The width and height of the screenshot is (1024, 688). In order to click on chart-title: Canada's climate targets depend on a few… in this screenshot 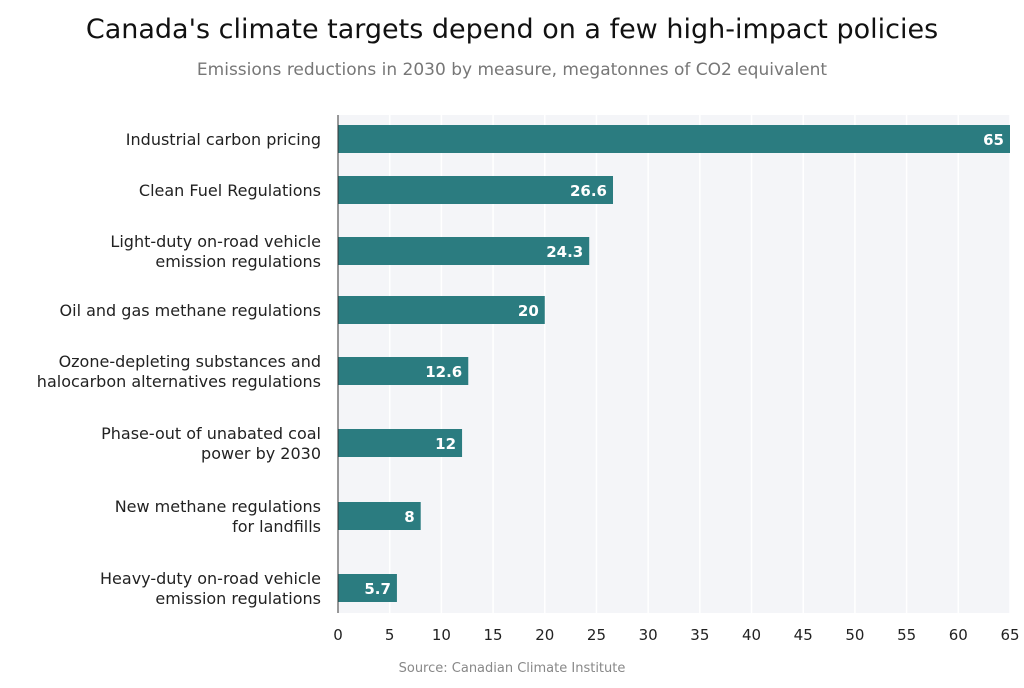, I will do `click(512, 29)`.